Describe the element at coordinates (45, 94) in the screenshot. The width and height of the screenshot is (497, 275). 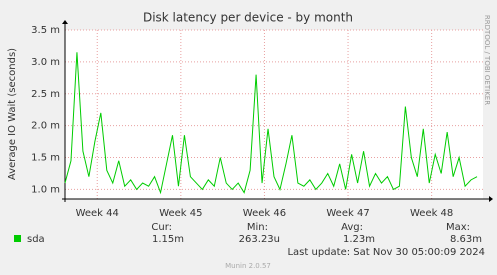
I see `y-tick-label: 2.5 m` at that location.